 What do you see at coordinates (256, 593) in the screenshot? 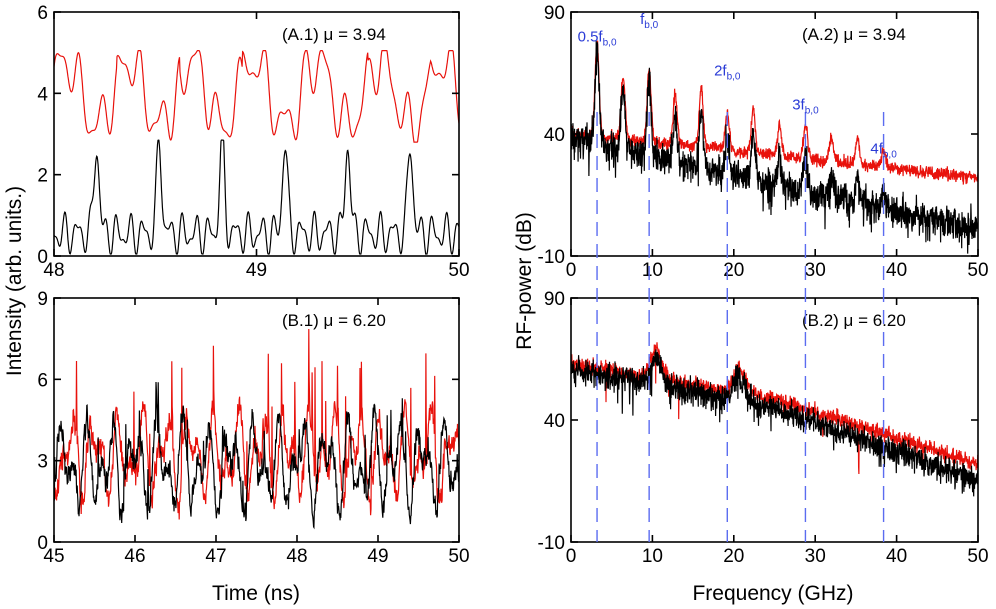
I see `x-axis-label-left: Time (ns)` at bounding box center [256, 593].